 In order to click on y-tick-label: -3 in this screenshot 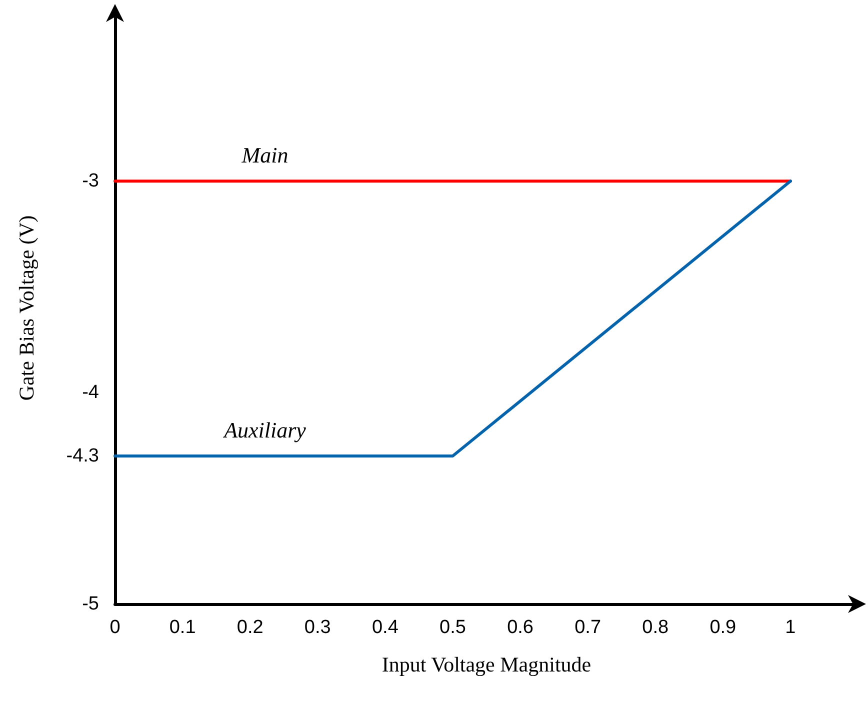, I will do `click(90, 181)`.